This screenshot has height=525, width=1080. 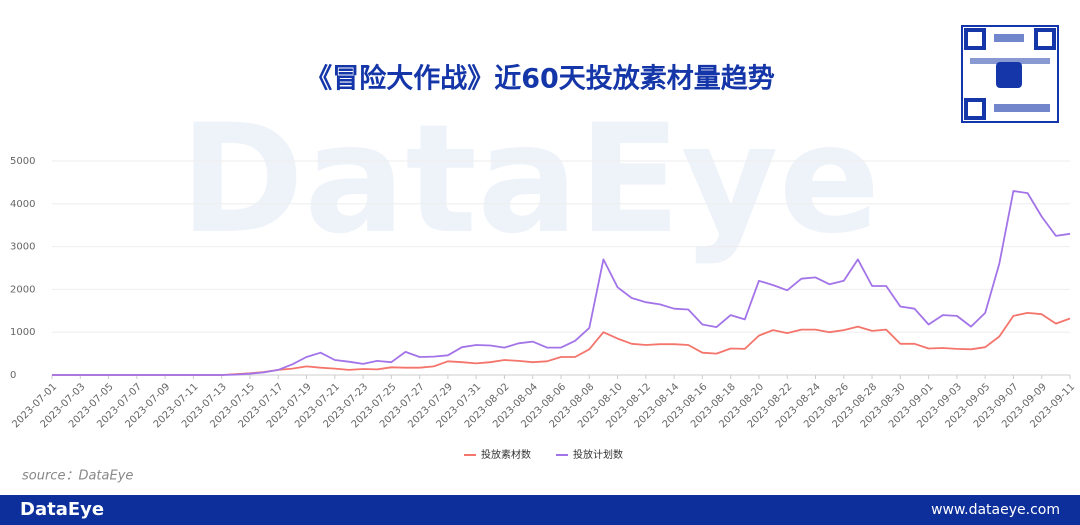 I want to click on y-tick-label: 5000, so click(x=22, y=161).